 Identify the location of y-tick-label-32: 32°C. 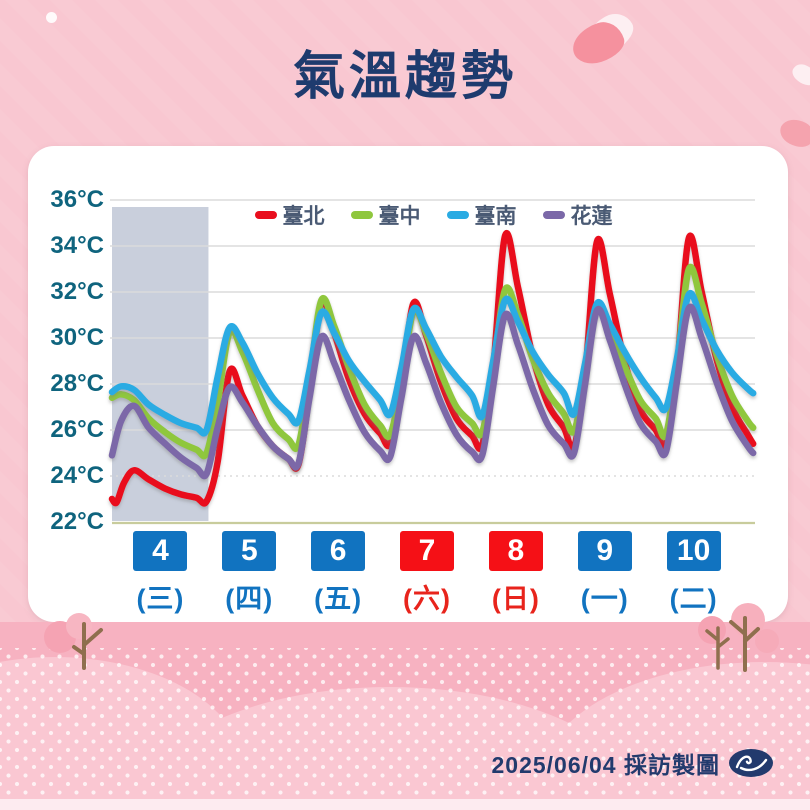
(77, 291).